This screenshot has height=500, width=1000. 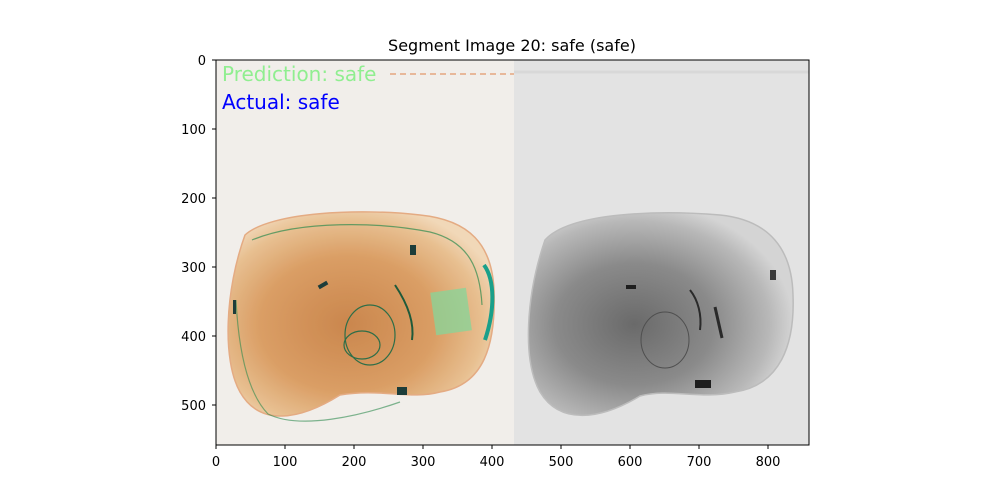 What do you see at coordinates (423, 462) in the screenshot?
I see `x-tick-label: 300` at bounding box center [423, 462].